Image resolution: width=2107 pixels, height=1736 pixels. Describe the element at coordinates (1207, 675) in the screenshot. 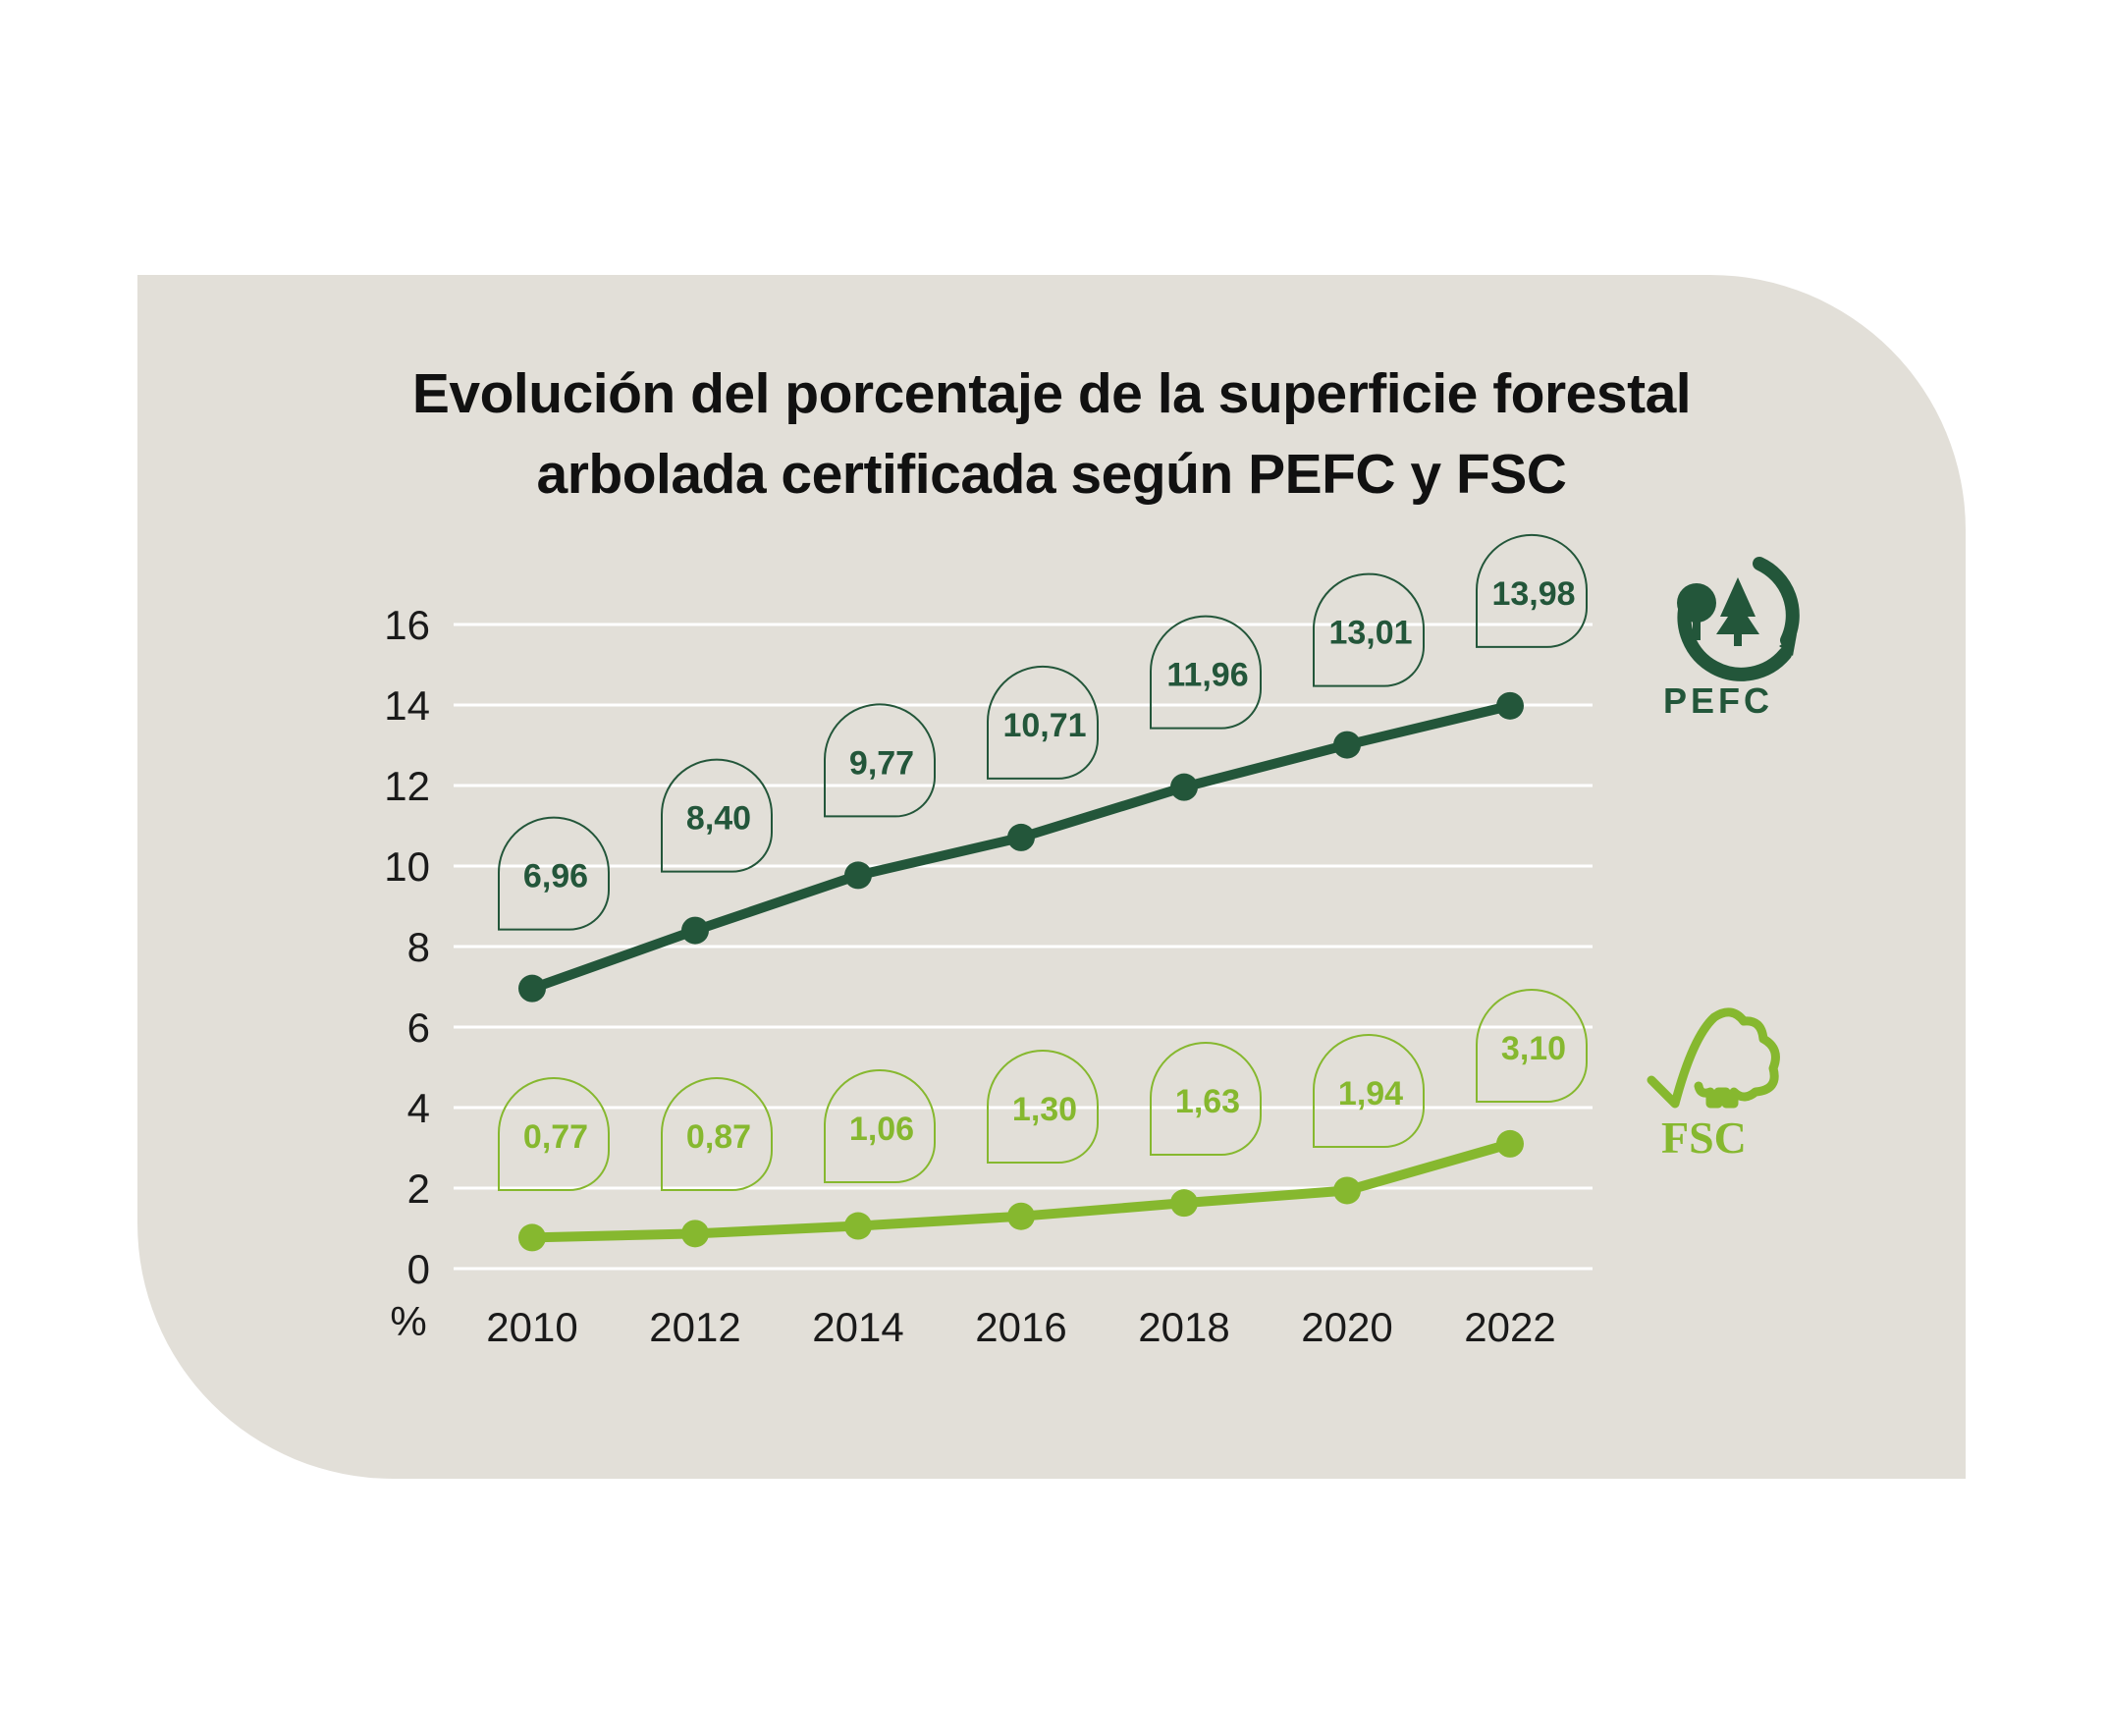

I see `data-label-pefc: 11,96` at that location.